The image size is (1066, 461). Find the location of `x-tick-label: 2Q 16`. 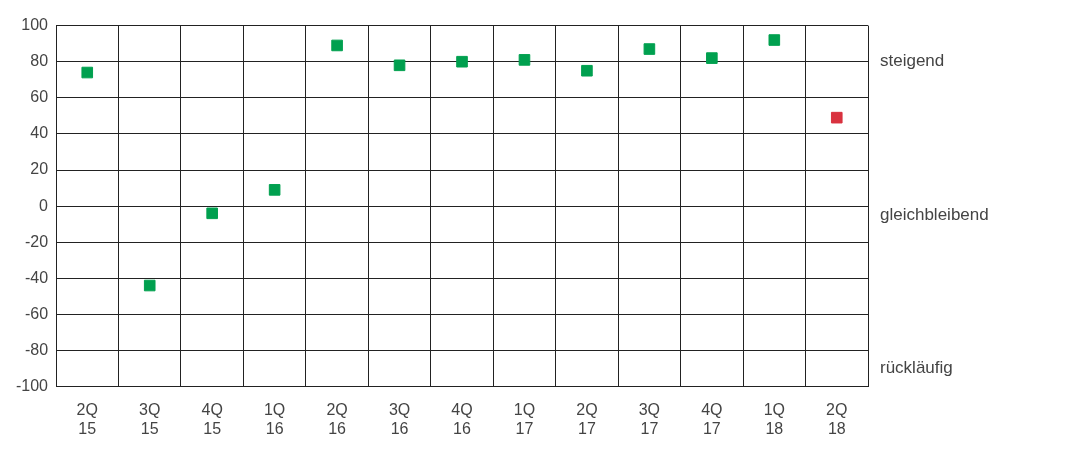

x-tick-label: 2Q 16 is located at coordinates (337, 418).